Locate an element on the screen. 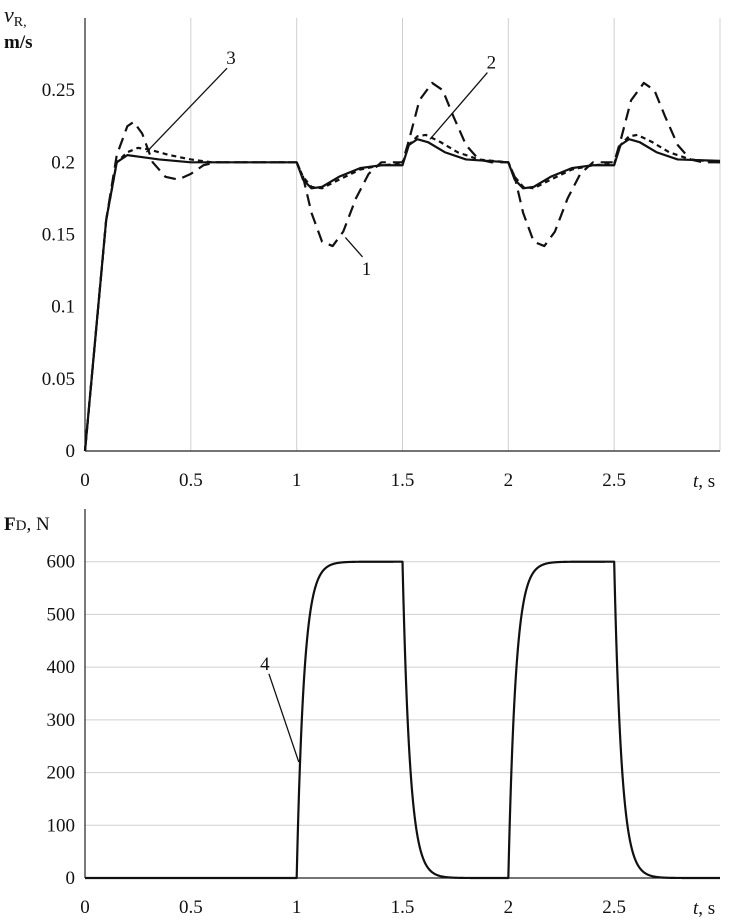 The height and width of the screenshot is (921, 737). y-tick-label: 300 is located at coordinates (61, 720).